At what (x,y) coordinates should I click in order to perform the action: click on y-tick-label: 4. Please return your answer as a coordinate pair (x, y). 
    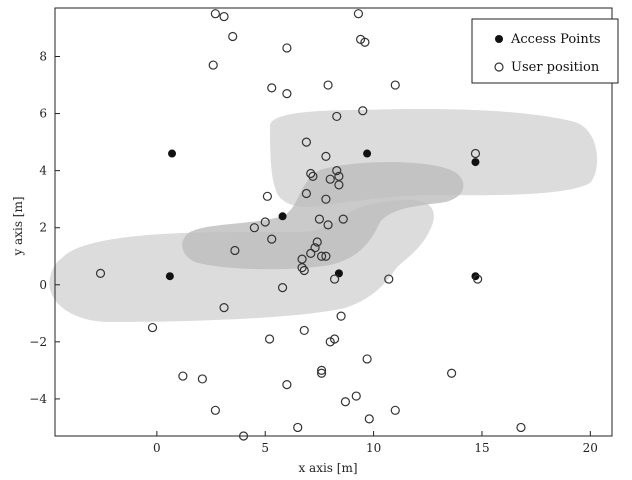
    Looking at the image, I should click on (43, 171).